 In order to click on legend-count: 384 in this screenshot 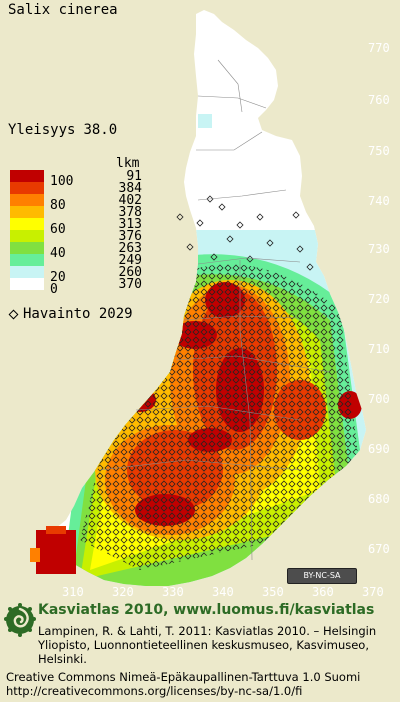, I will do `click(130, 188)`.